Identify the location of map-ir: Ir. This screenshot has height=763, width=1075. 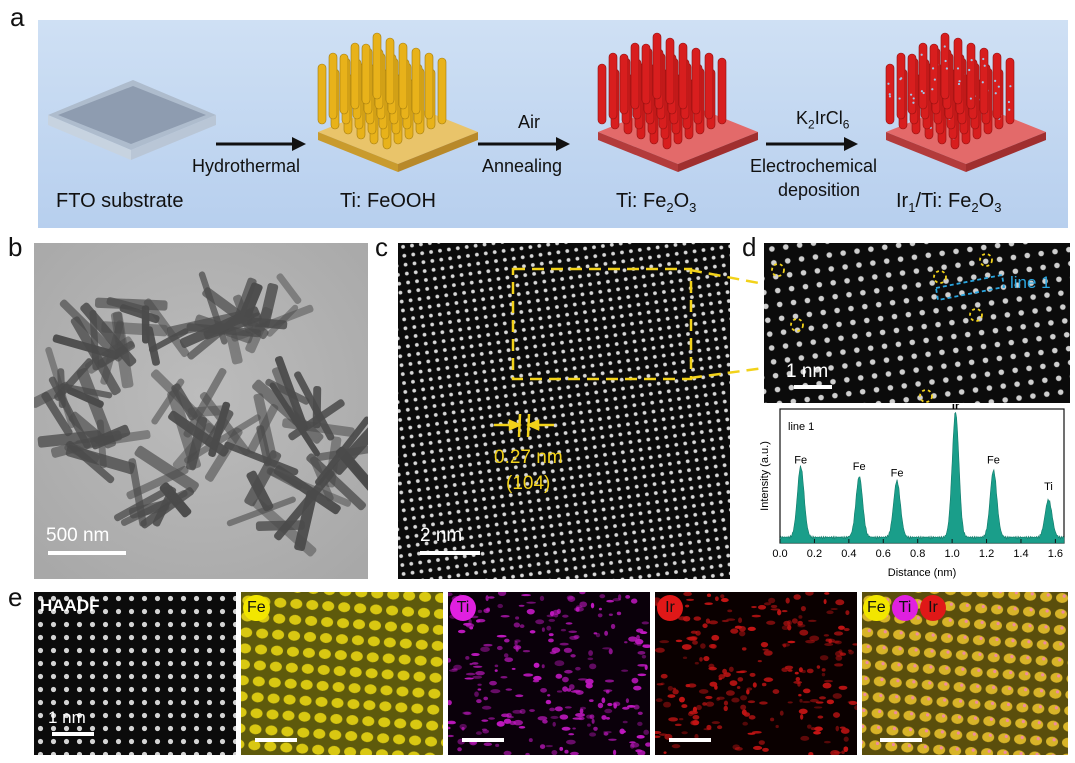
(756, 673).